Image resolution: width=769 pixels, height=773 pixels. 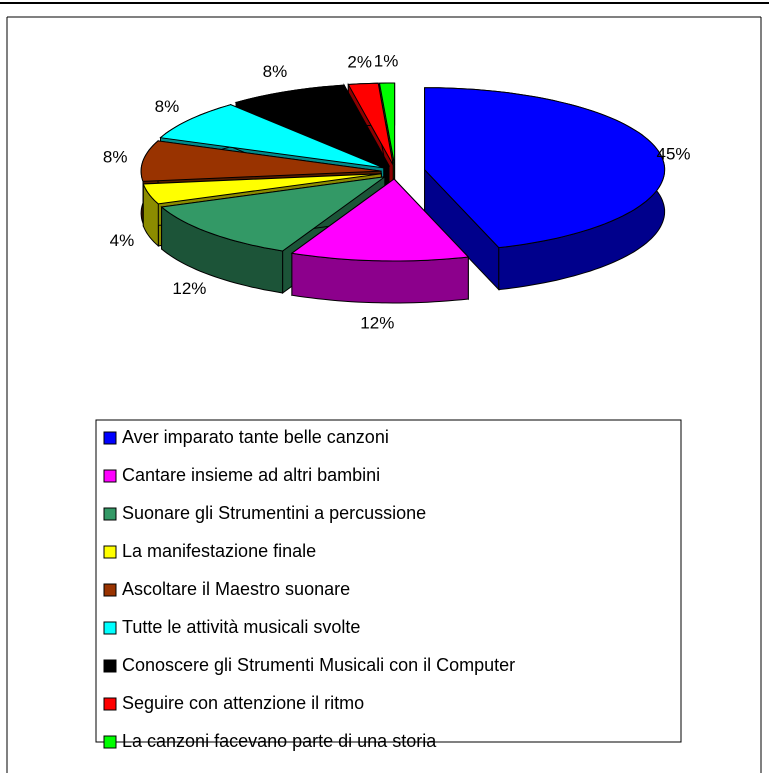 What do you see at coordinates (386, 61) in the screenshot?
I see `value-label: 1%` at bounding box center [386, 61].